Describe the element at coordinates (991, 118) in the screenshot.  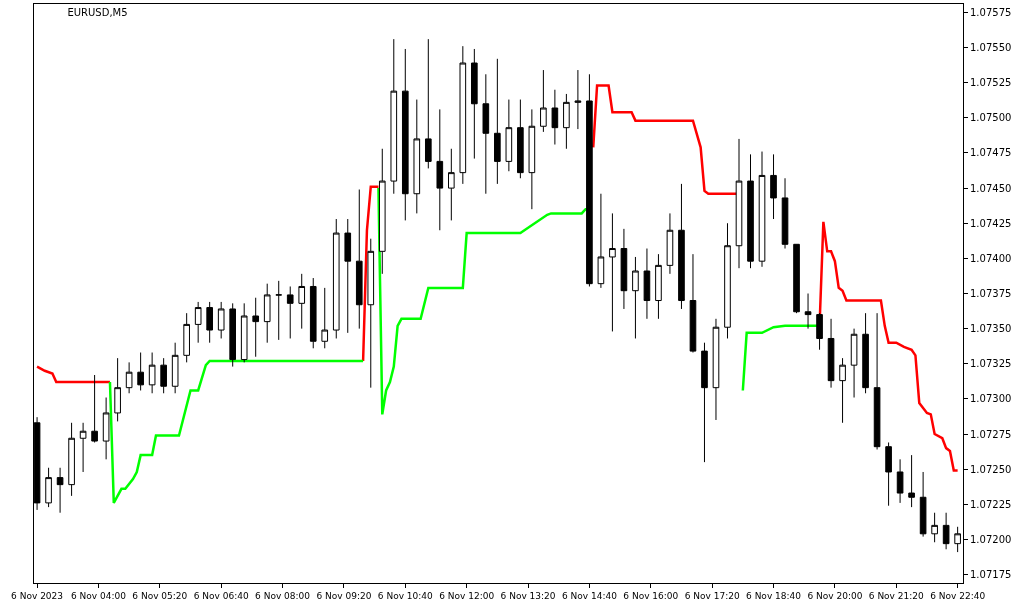
I see `y-tick-label: 1.07500` at that location.